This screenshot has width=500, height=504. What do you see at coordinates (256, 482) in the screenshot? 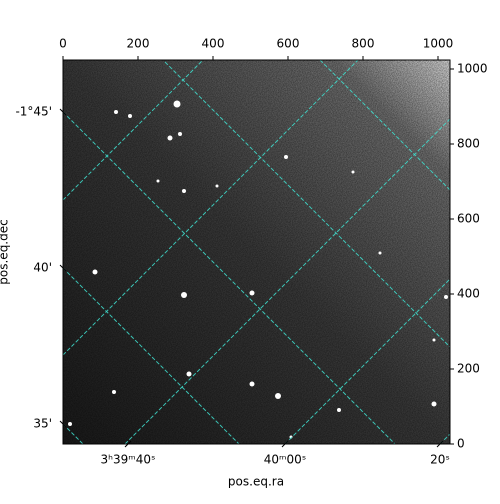
I see `x-axis-label: pos.eq.ra` at bounding box center [256, 482].